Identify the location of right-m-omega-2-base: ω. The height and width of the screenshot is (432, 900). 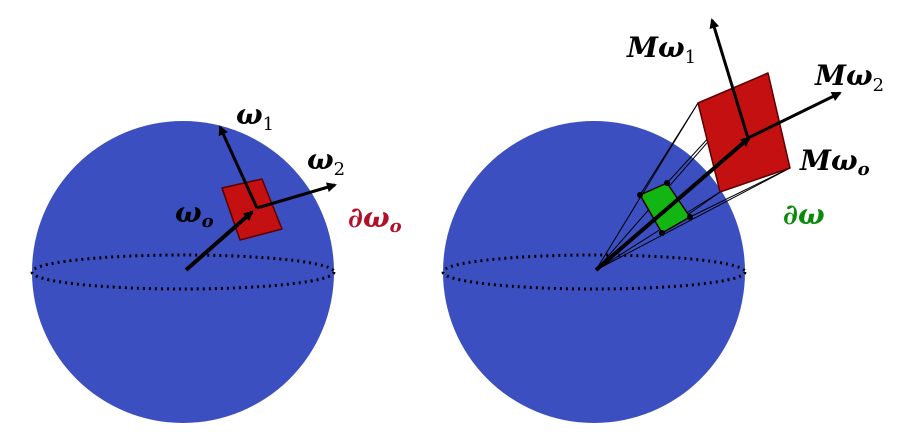
(859, 75).